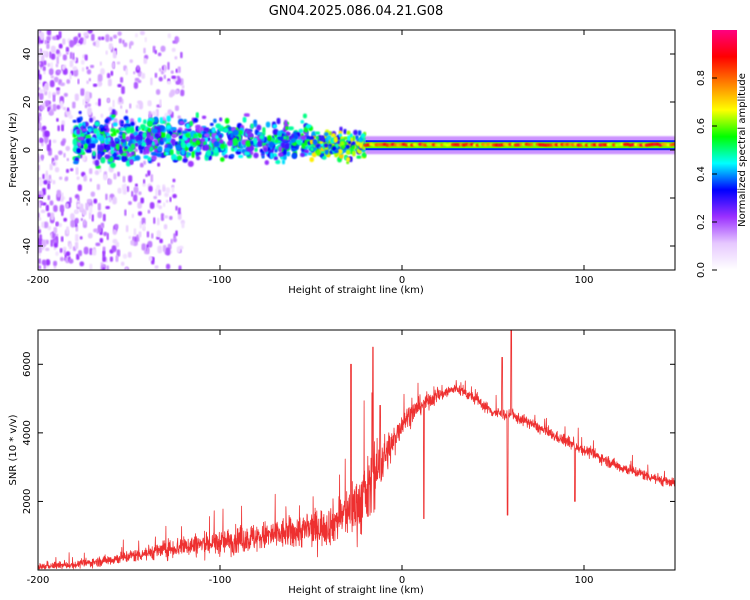  Describe the element at coordinates (27, 364) in the screenshot. I see `y-tick-label: 6000` at that location.